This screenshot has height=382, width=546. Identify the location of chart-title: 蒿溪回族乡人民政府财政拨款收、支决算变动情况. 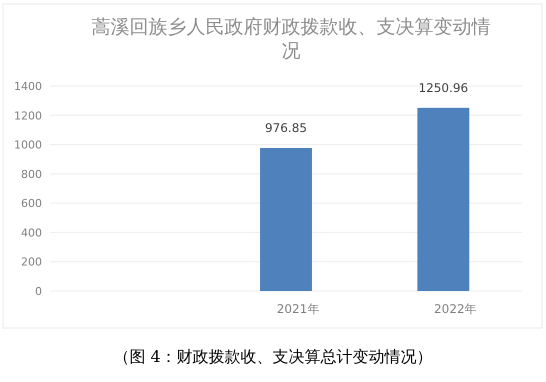
(291, 39).